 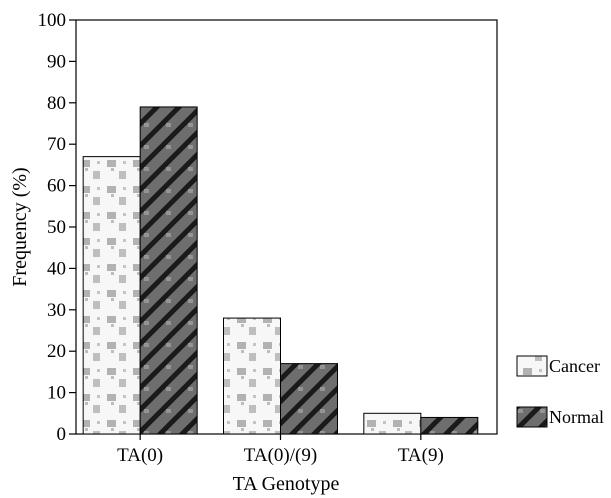 I want to click on y-tick-label: 80, so click(x=56, y=103).